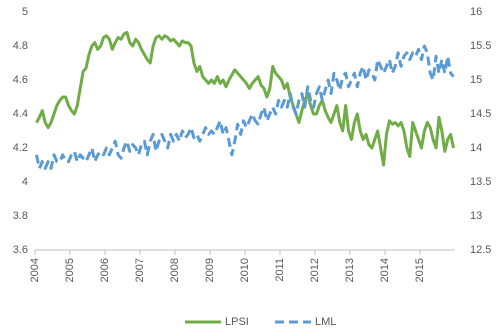 This screenshot has width=500, height=335. Describe the element at coordinates (105, 270) in the screenshot. I see `x-tick-label: 2006` at that location.